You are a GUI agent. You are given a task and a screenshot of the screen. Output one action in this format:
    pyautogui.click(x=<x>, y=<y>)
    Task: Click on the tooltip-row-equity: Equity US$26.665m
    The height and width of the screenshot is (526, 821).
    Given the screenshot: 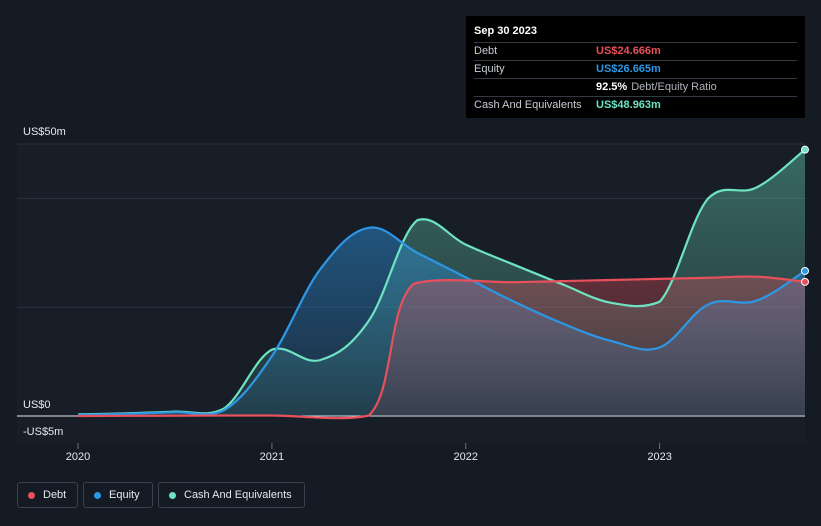 What is the action you would take?
    pyautogui.click(x=635, y=70)
    